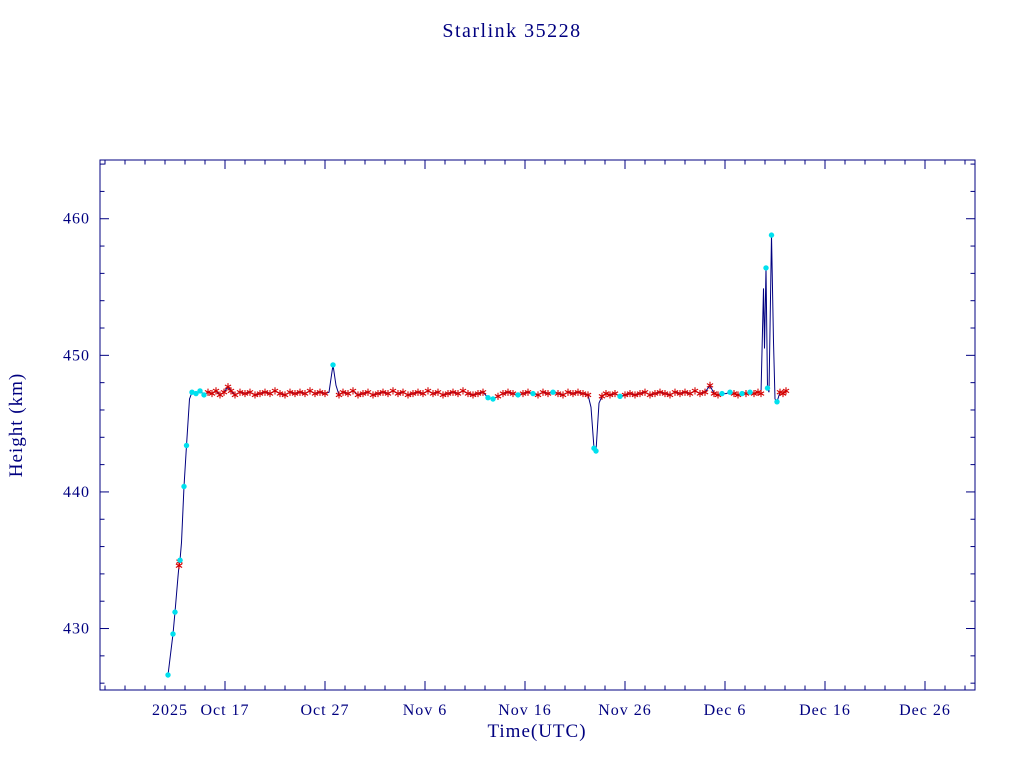  What do you see at coordinates (76, 219) in the screenshot?
I see `y-tick-label: 460` at bounding box center [76, 219].